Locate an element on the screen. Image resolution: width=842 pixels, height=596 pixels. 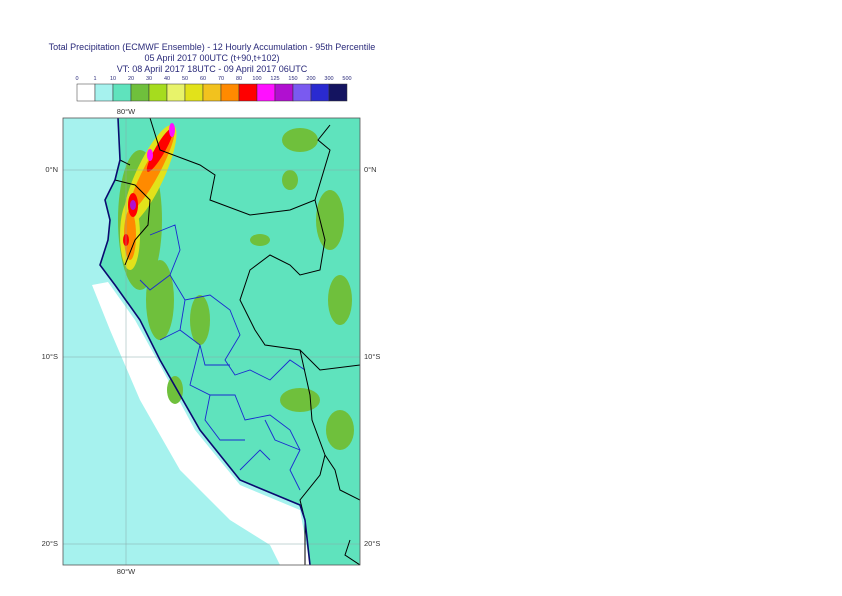
admin-borders is located at coordinates (222, 357).